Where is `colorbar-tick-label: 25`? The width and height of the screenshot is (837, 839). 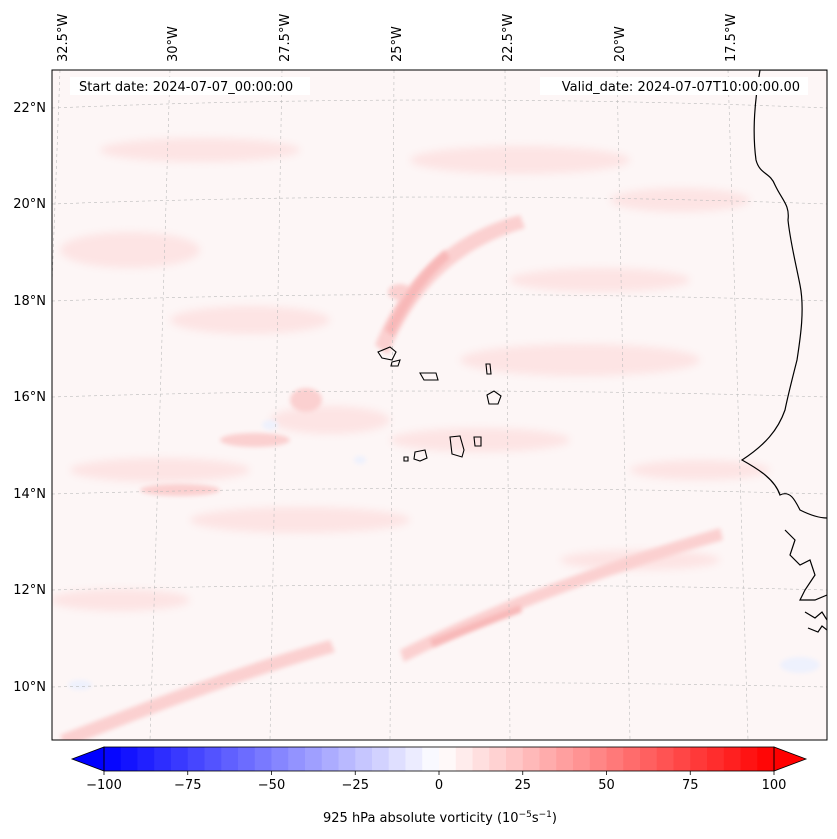
colorbar-tick-label: 25 is located at coordinates (522, 785).